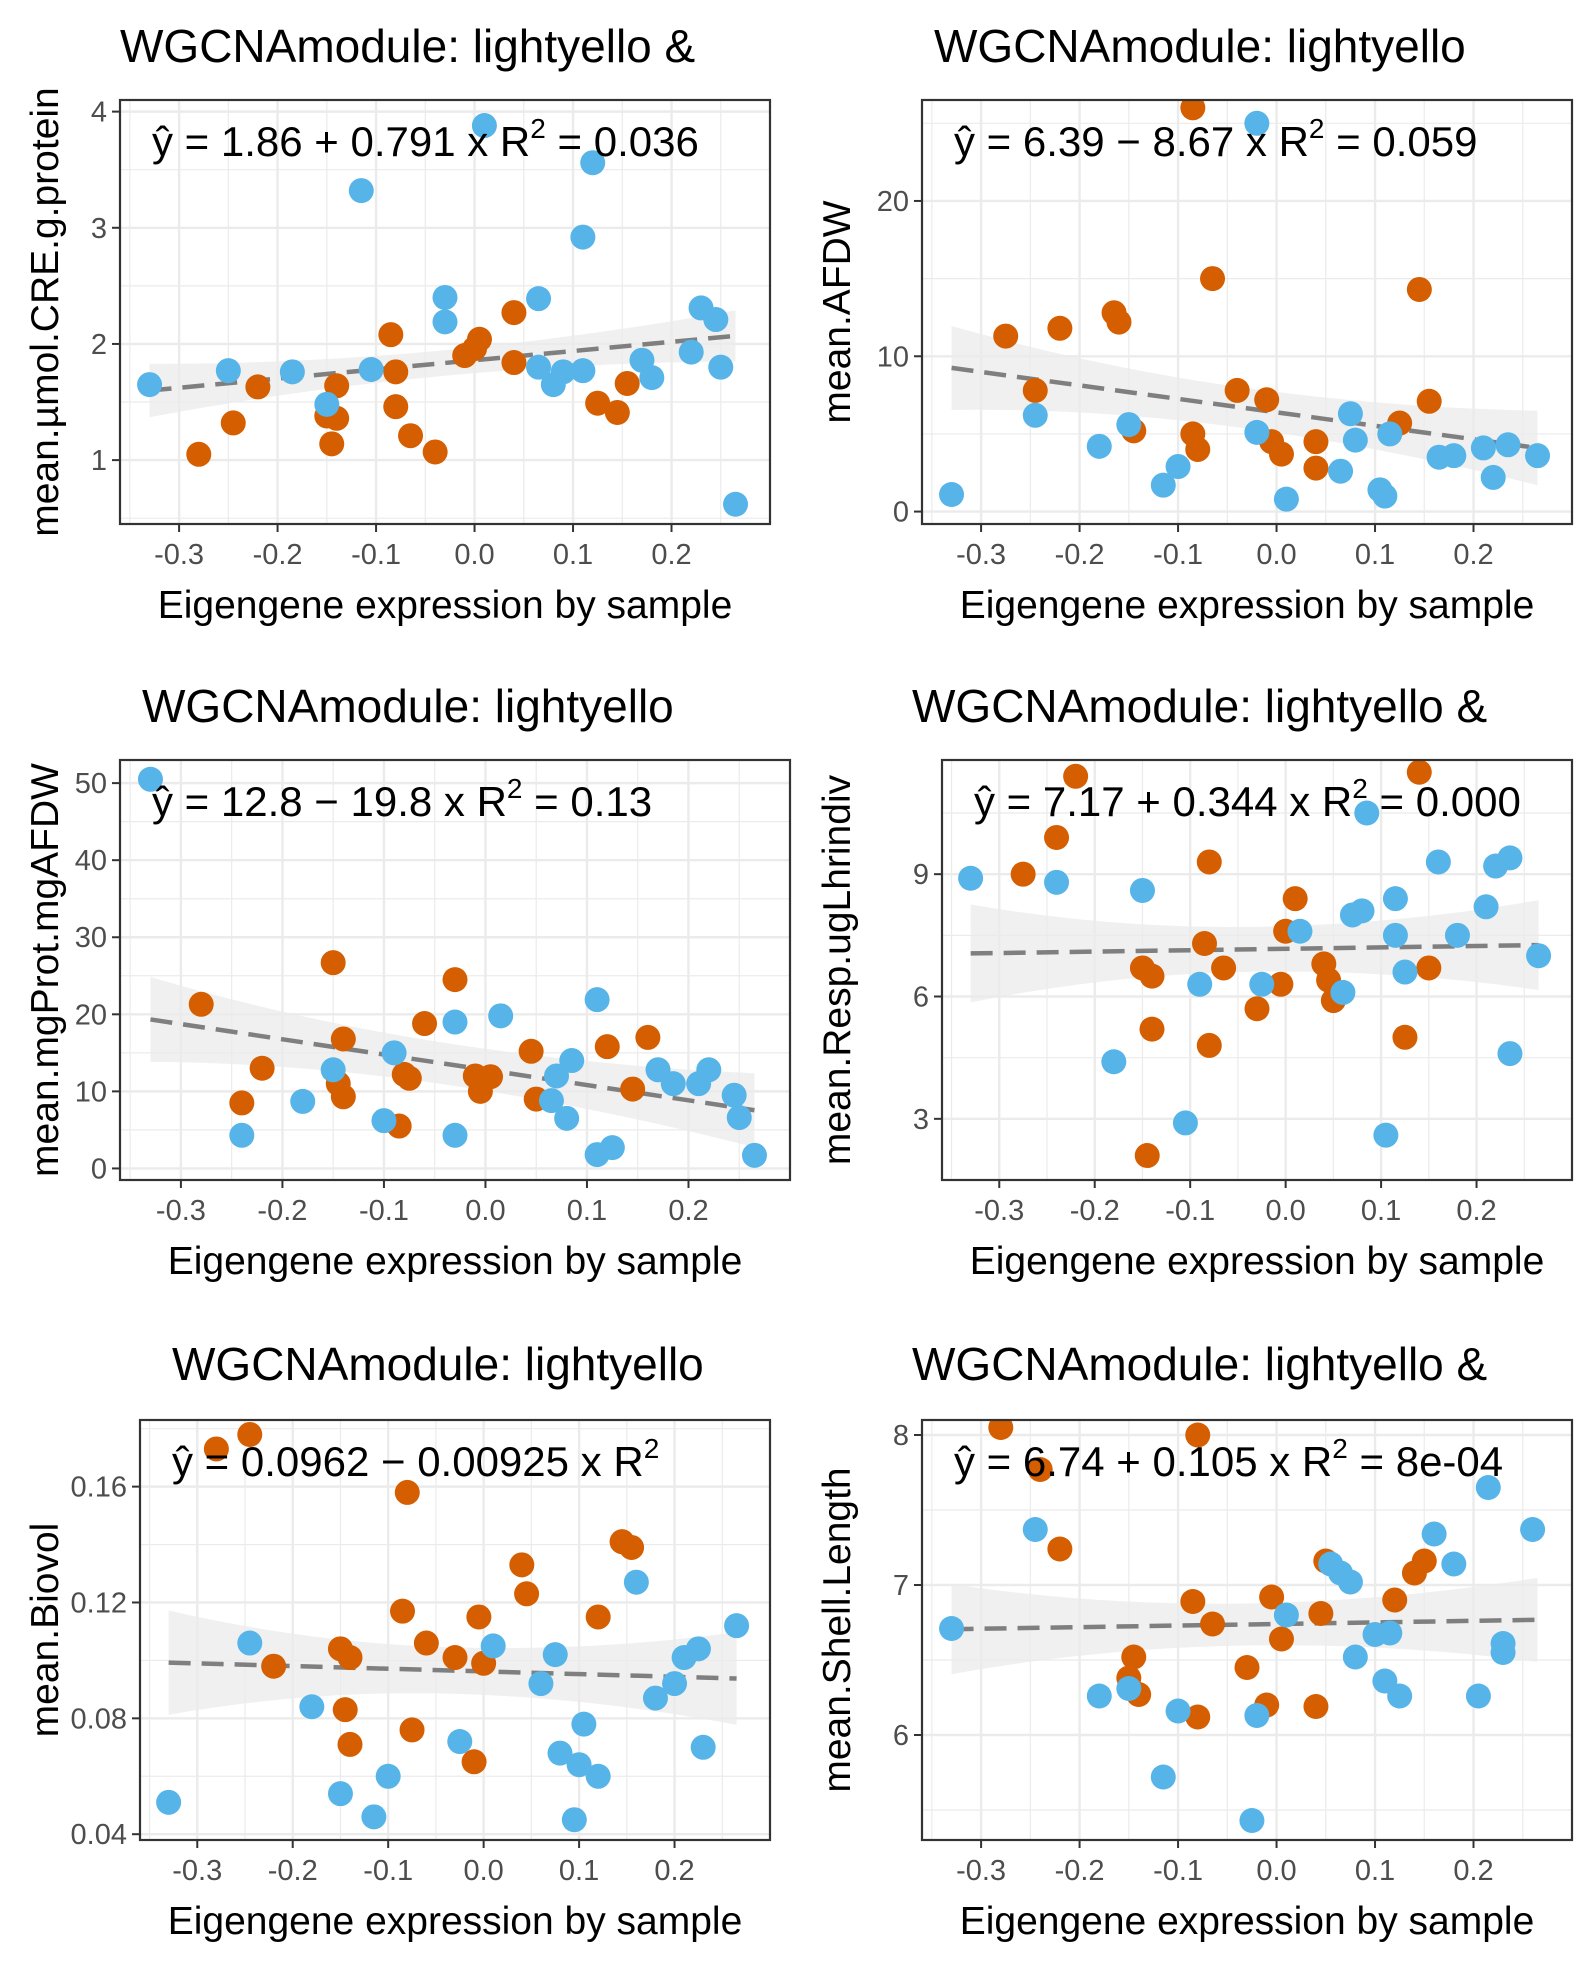  What do you see at coordinates (837, 311) in the screenshot?
I see `y-axis-title: mean.AFDW` at bounding box center [837, 311].